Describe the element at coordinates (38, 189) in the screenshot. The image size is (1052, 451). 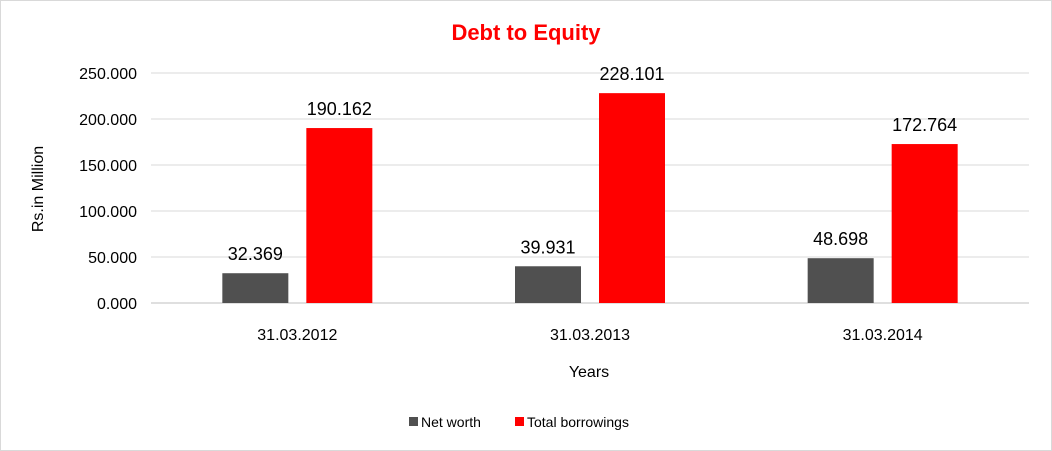
I see `y-axis-title: Rs.in Million` at that location.